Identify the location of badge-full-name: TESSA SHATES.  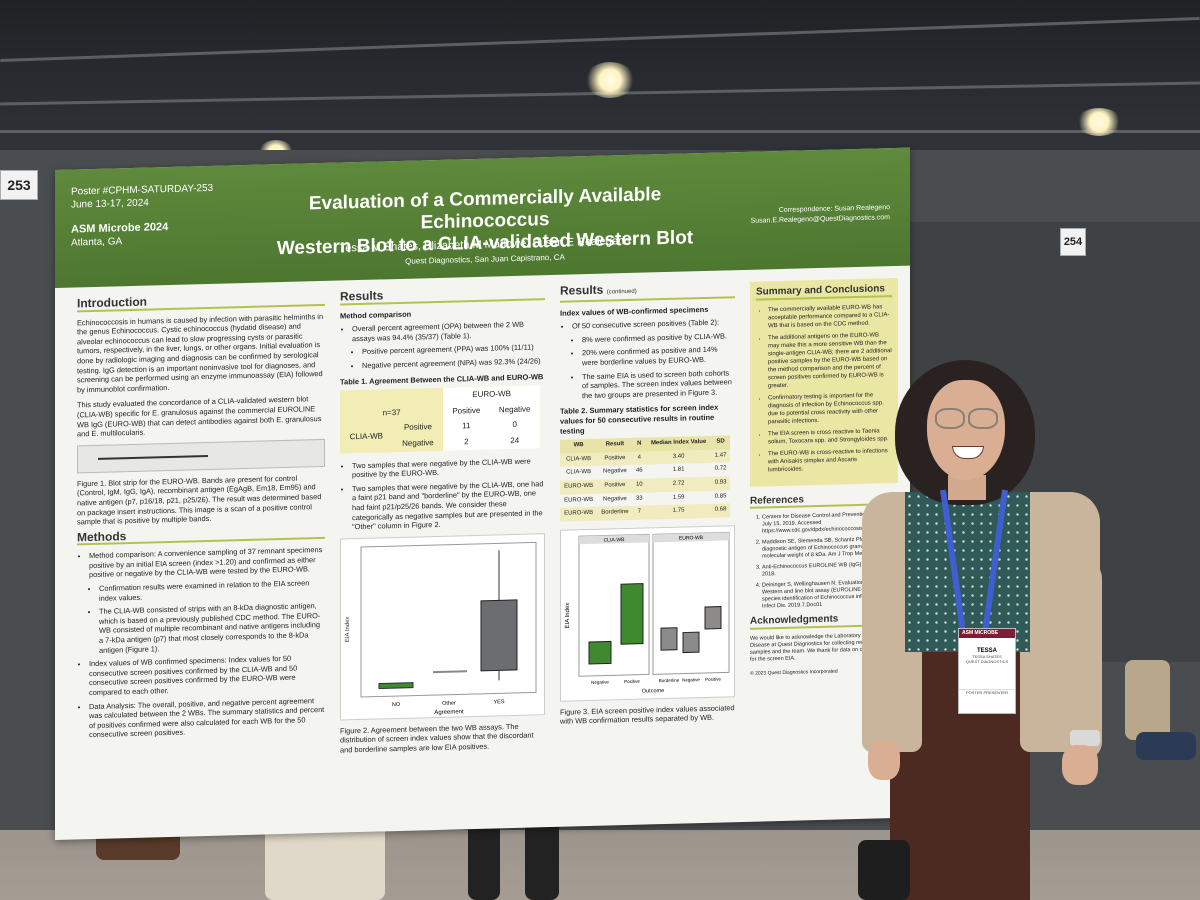
(987, 656).